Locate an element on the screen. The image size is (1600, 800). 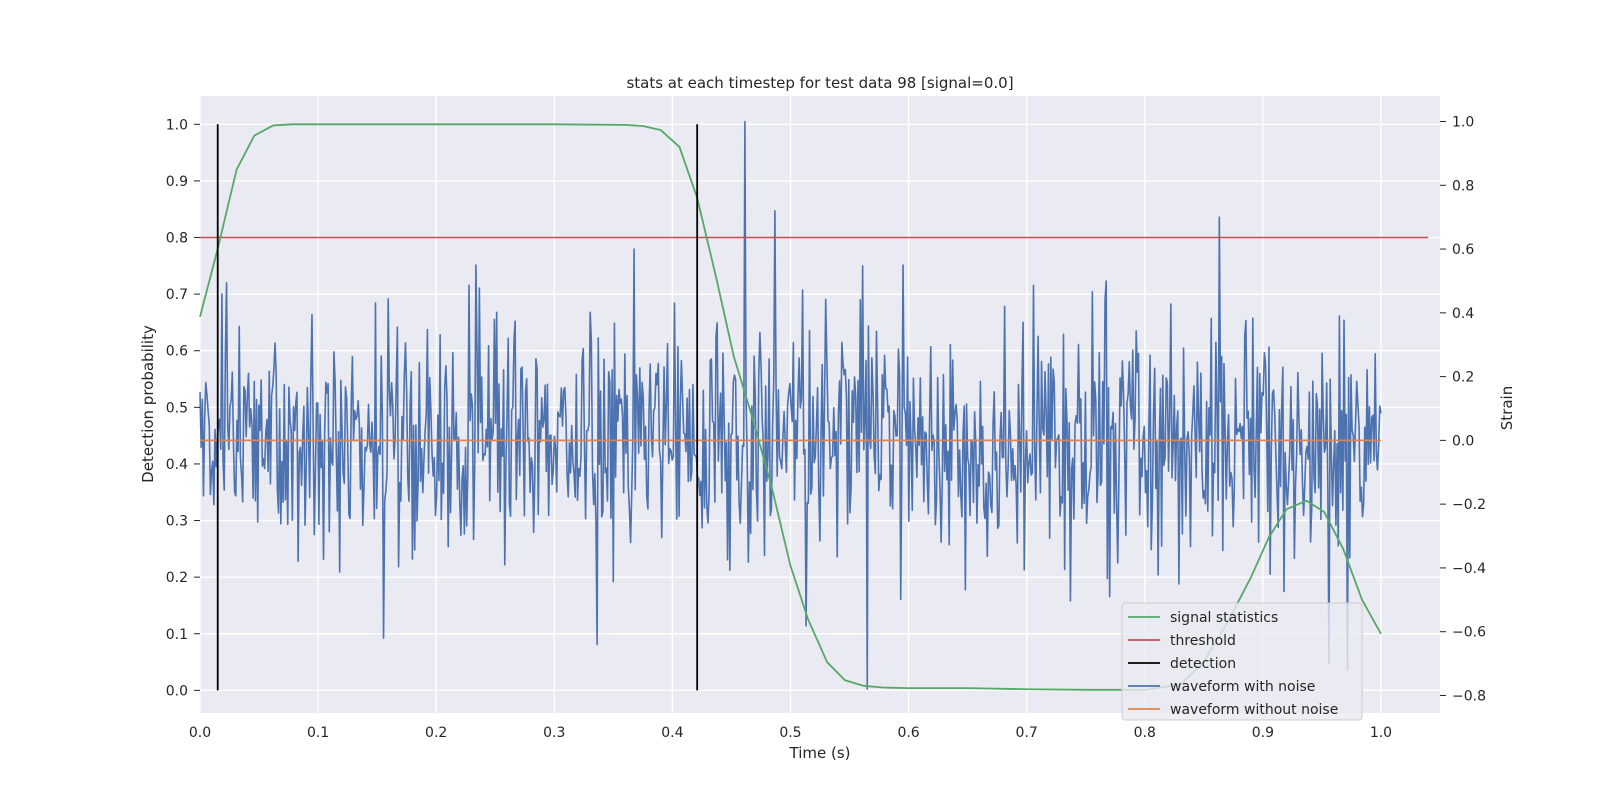
x-tick-label: 0.0 is located at coordinates (200, 733).